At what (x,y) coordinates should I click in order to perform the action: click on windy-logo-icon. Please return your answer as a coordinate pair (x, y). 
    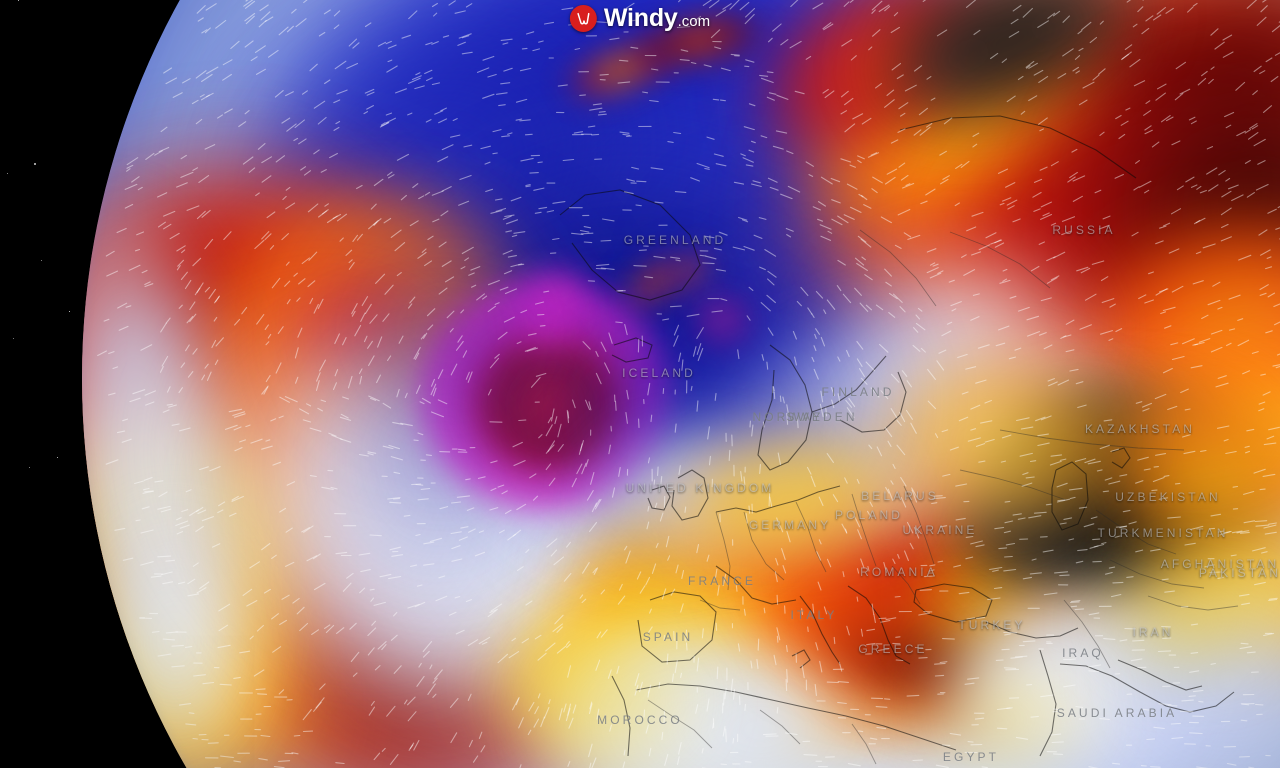
    Looking at the image, I should click on (583, 18).